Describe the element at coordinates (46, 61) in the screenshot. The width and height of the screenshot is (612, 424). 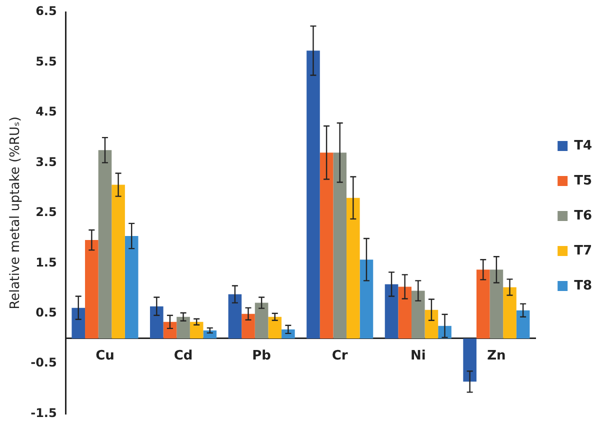
I see `y-tick-label: 5.5` at that location.